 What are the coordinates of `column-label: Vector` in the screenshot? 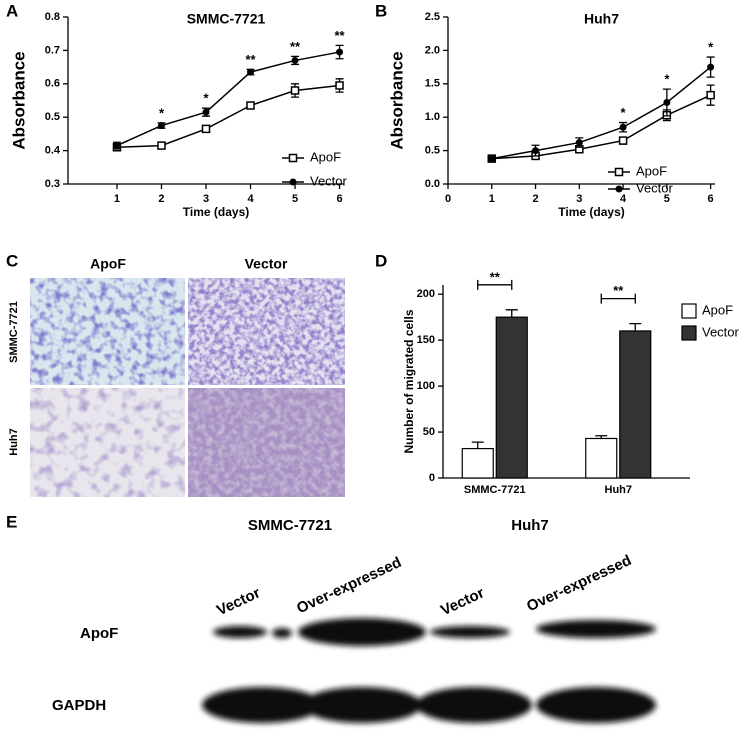 It's located at (266, 264).